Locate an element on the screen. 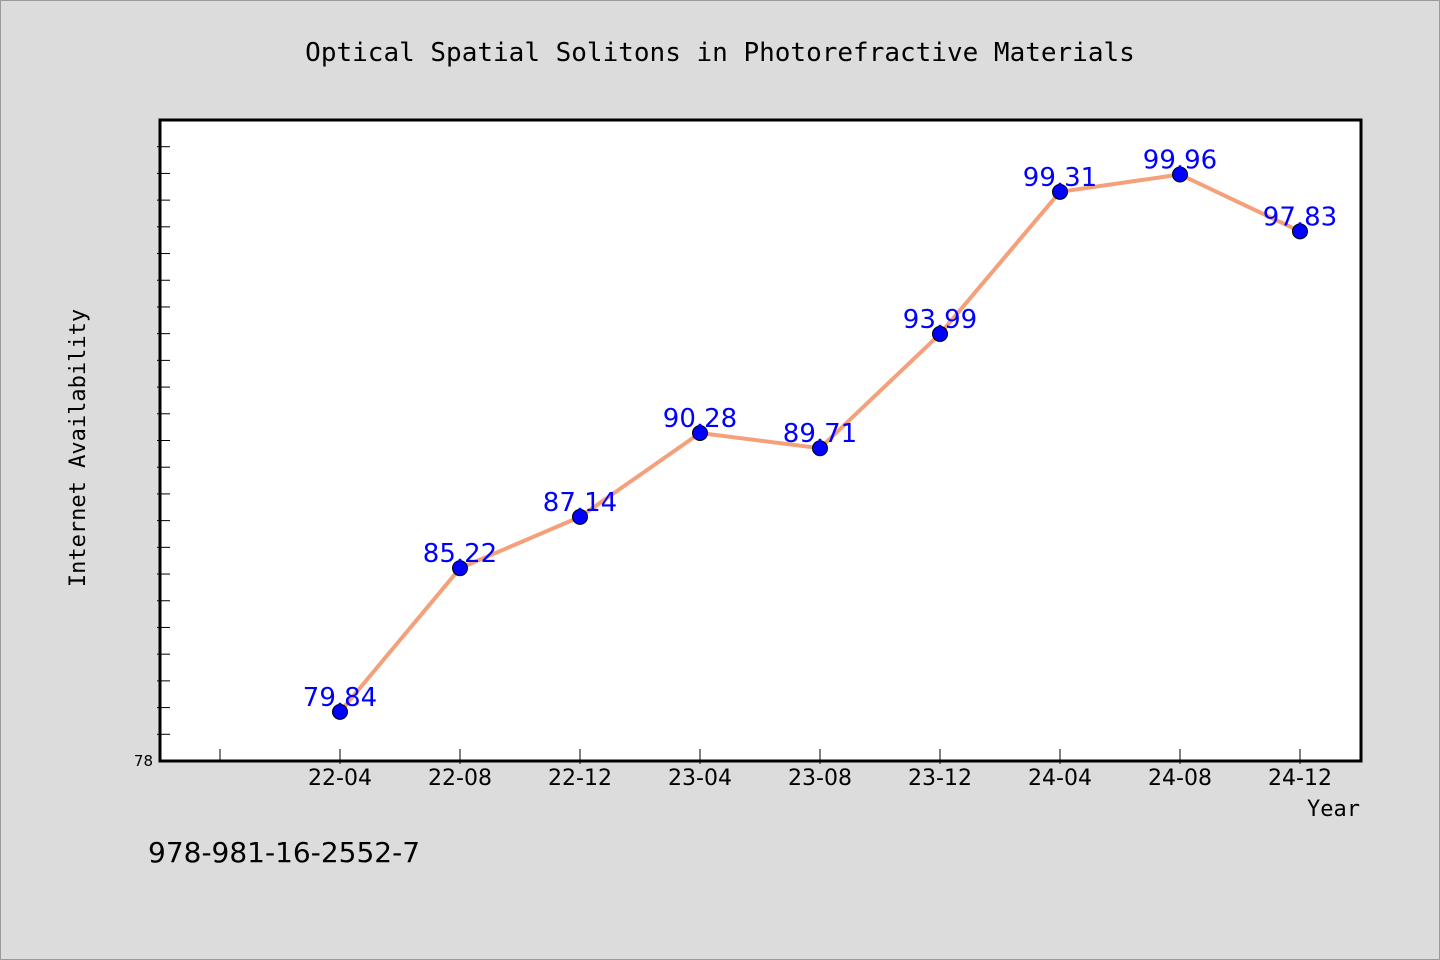 This screenshot has width=1440, height=960. x-tick-label: 24-12 is located at coordinates (1300, 778).